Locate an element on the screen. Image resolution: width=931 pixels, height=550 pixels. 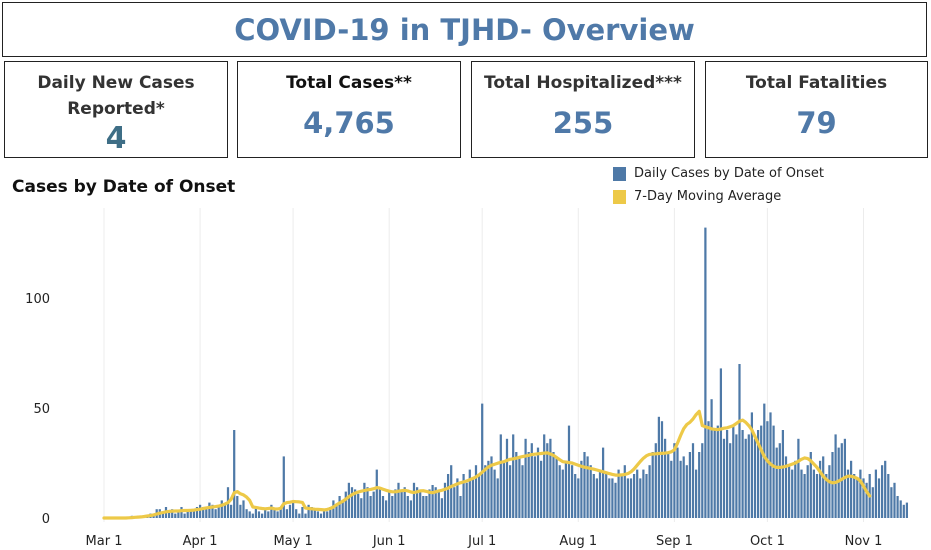
kpi-label: Daily New Cases Reported* is located at coordinates (116, 96).